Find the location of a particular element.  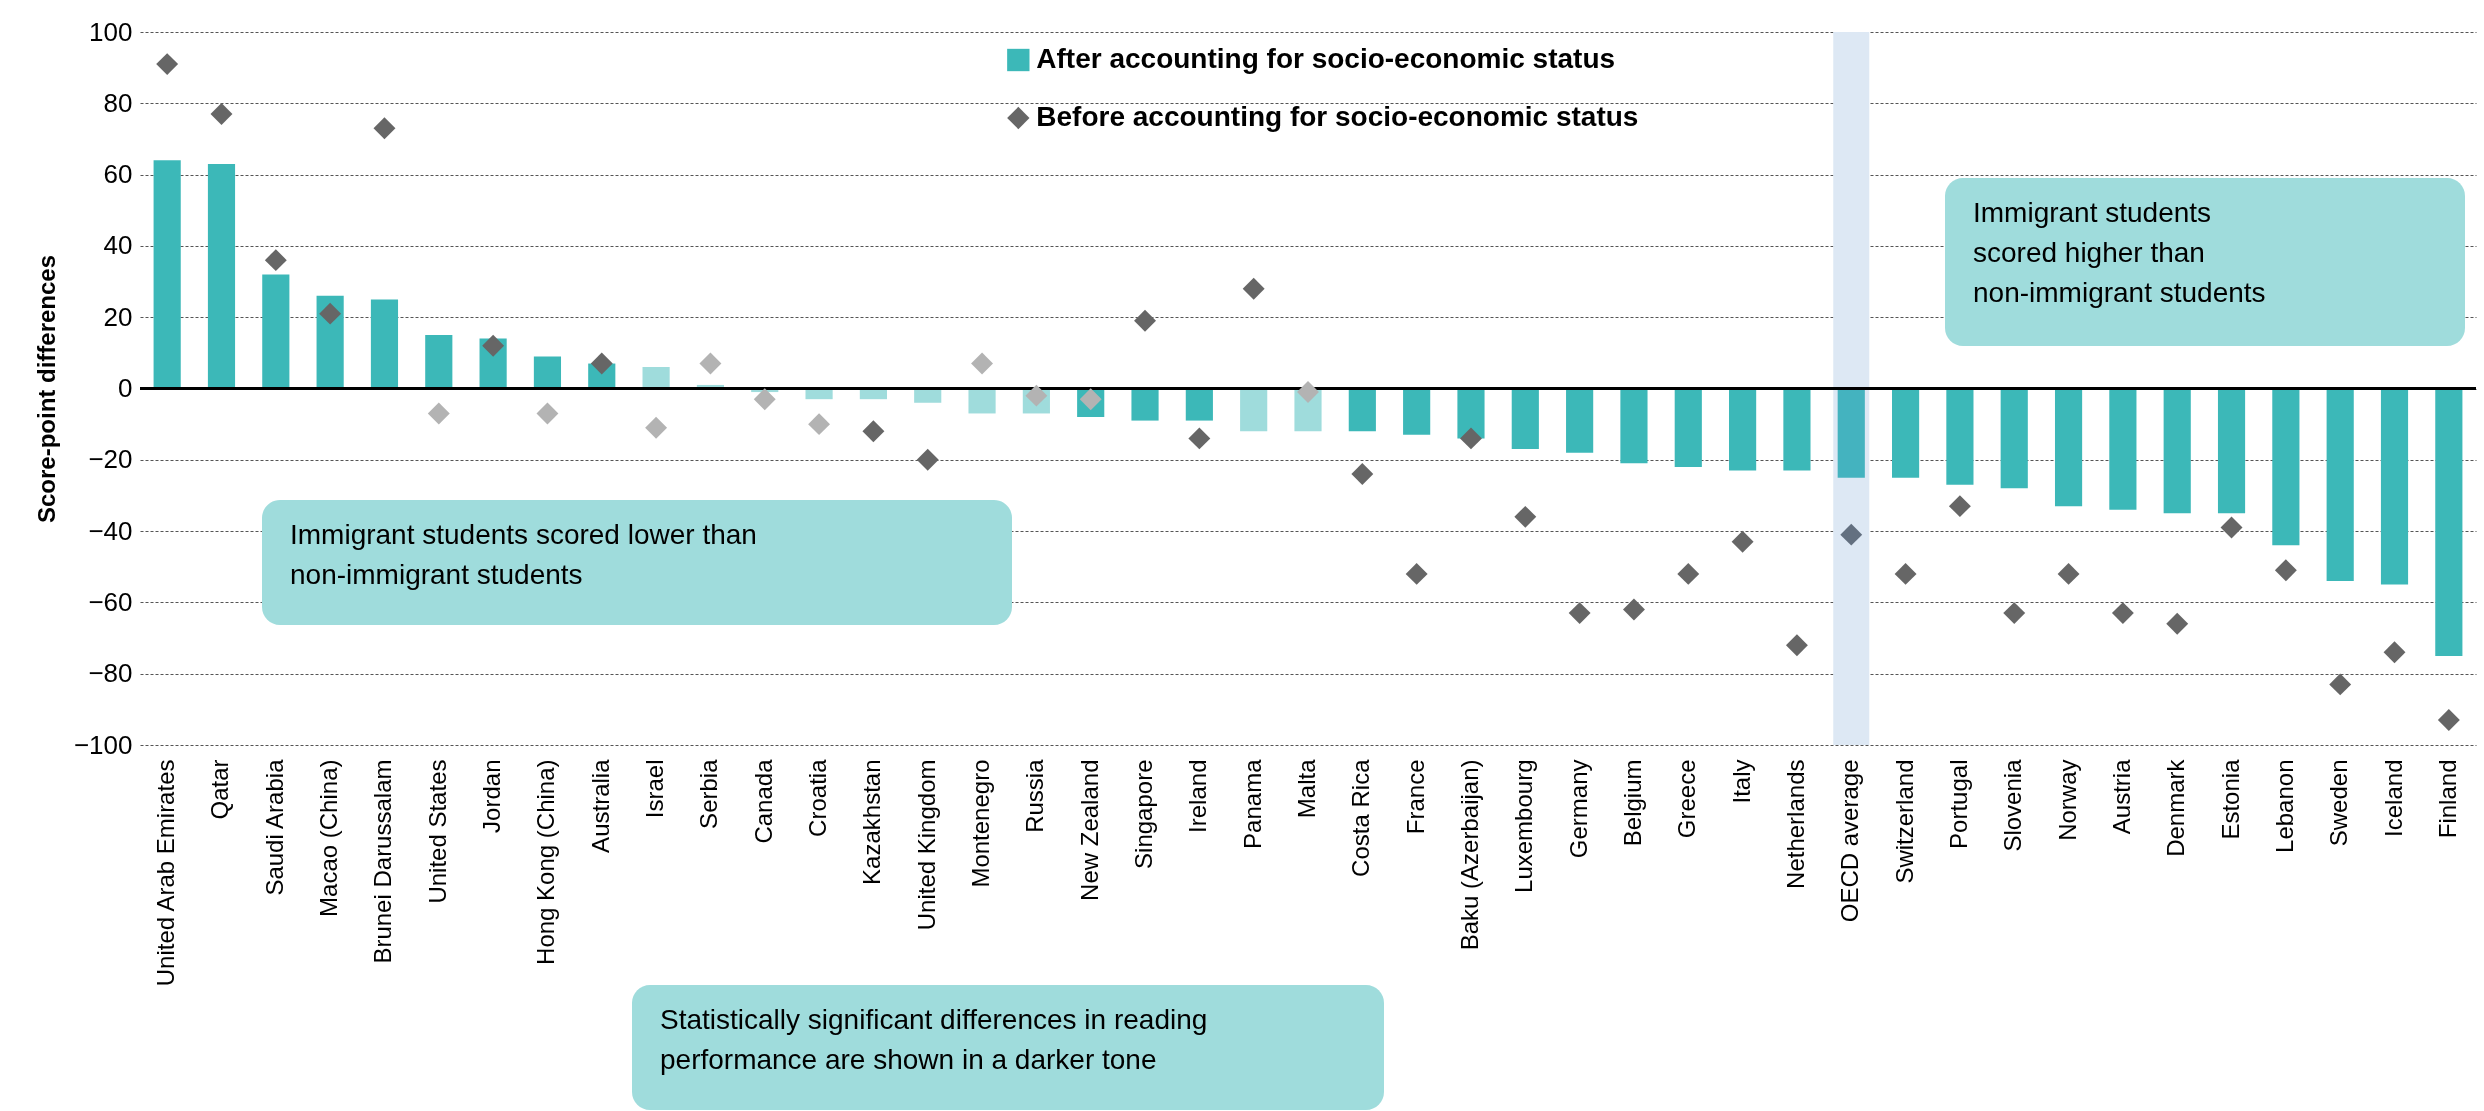

x-tick-label: Malta is located at coordinates (1306, 788).